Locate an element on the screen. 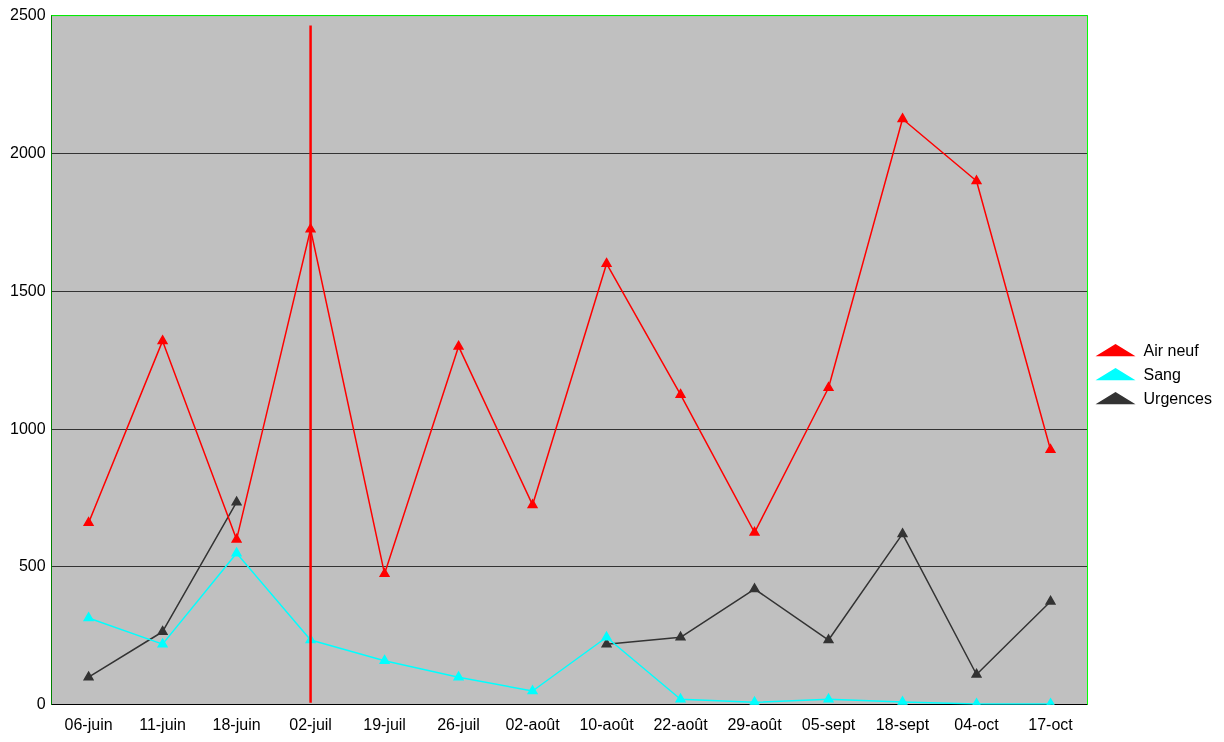 Image resolution: width=1224 pixels, height=742 pixels. x-tick-label: 04-oct is located at coordinates (977, 724).